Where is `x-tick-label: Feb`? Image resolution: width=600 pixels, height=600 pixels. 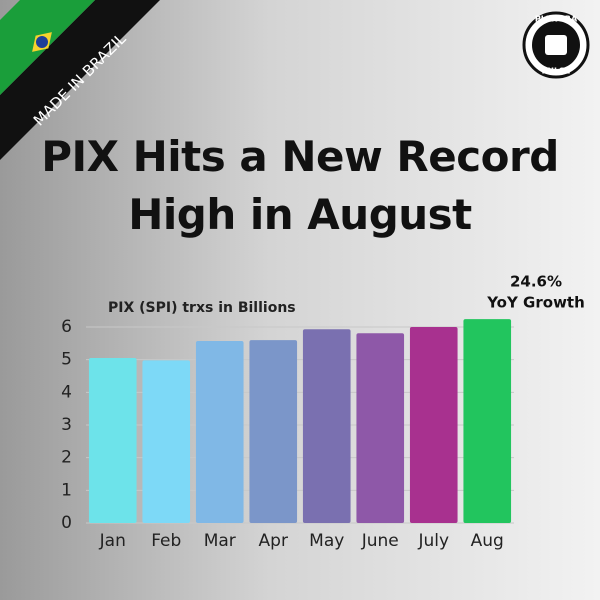 x-tick-label: Feb is located at coordinates (166, 541).